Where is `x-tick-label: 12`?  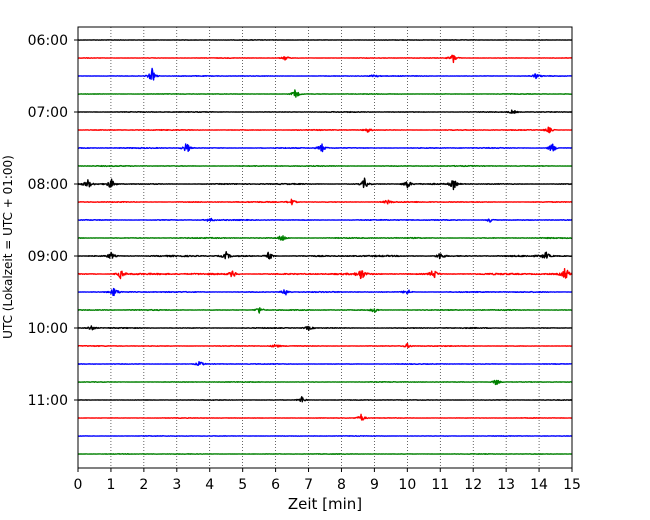 x-tick-label: 12 is located at coordinates (473, 485).